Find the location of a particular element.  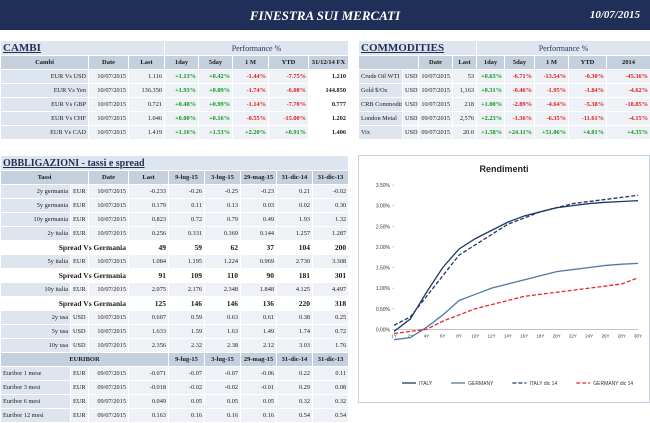

cell: 31-dic-14 is located at coordinates (295, 360).